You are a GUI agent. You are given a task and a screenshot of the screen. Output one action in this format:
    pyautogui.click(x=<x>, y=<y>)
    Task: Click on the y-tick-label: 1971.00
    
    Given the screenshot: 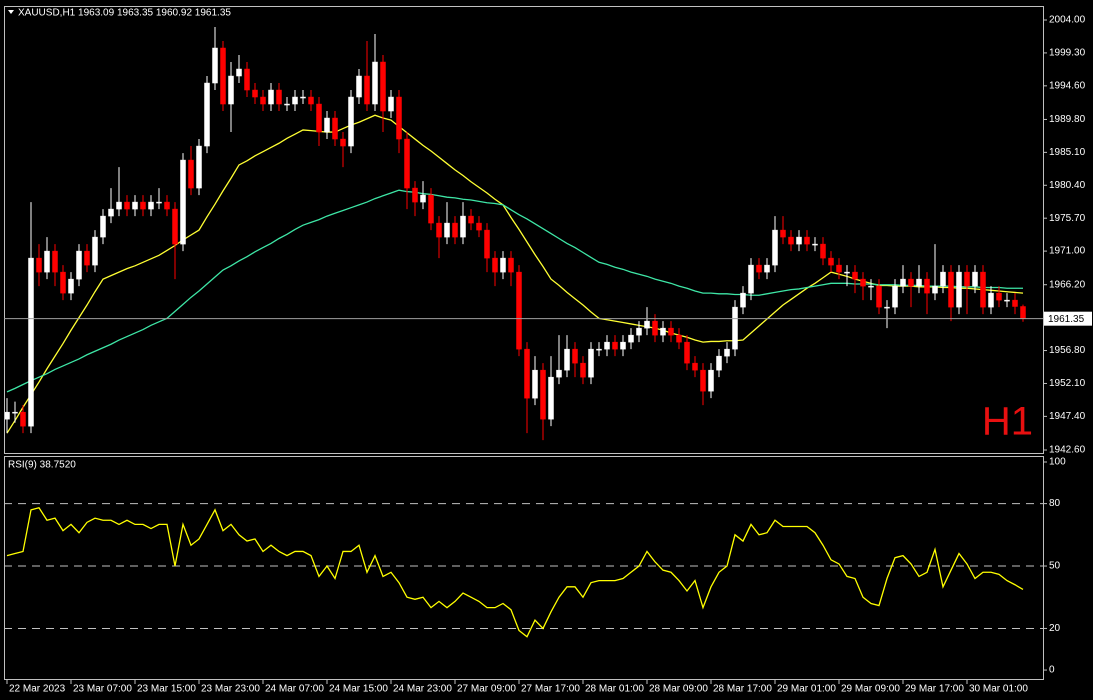 What is the action you would take?
    pyautogui.click(x=1067, y=251)
    